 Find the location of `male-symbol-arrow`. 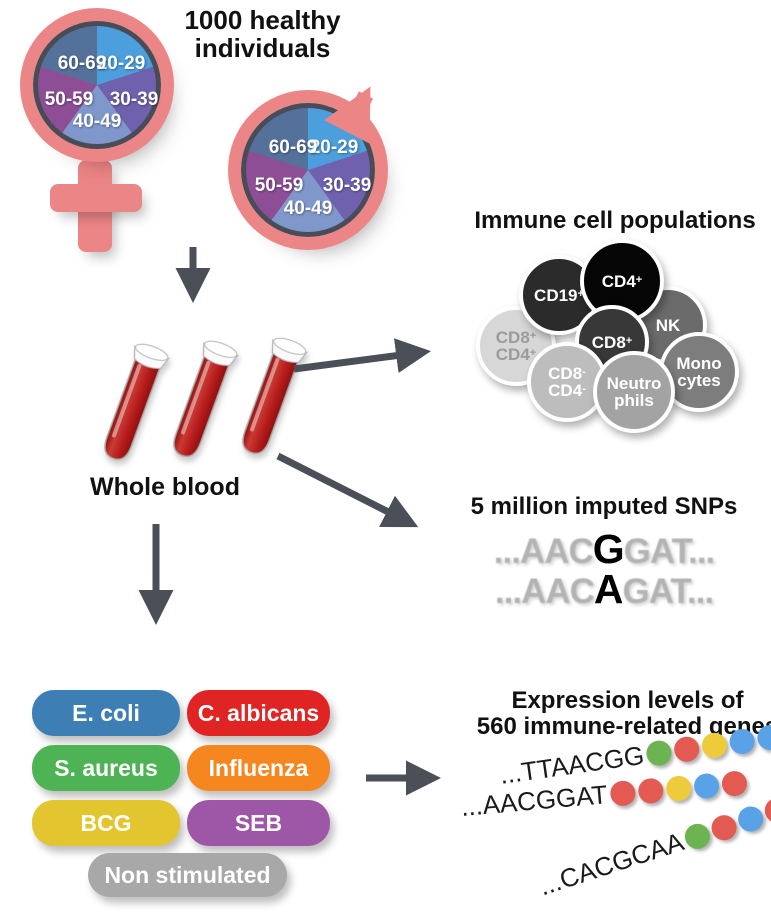

male-symbol-arrow is located at coordinates (349, 115).